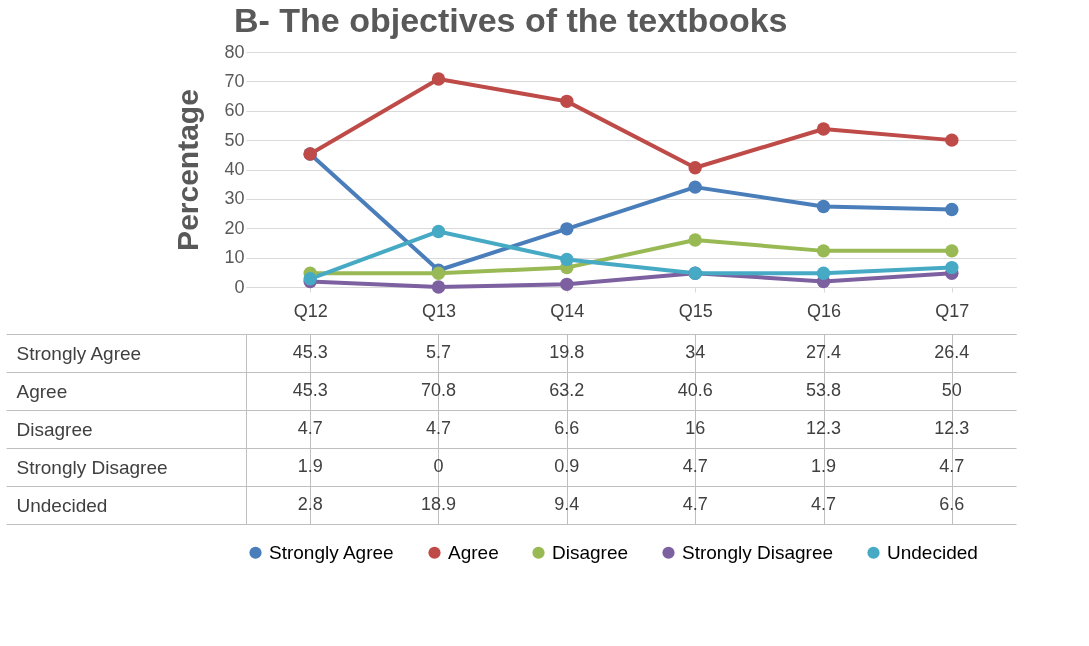 The height and width of the screenshot is (646, 1089). What do you see at coordinates (567, 390) in the screenshot?
I see `data-label: 63.2` at bounding box center [567, 390].